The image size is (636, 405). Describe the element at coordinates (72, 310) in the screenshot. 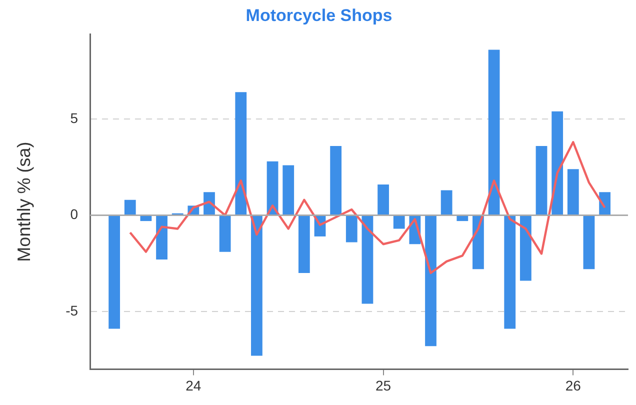

I see `y-tick-label: -5` at that location.